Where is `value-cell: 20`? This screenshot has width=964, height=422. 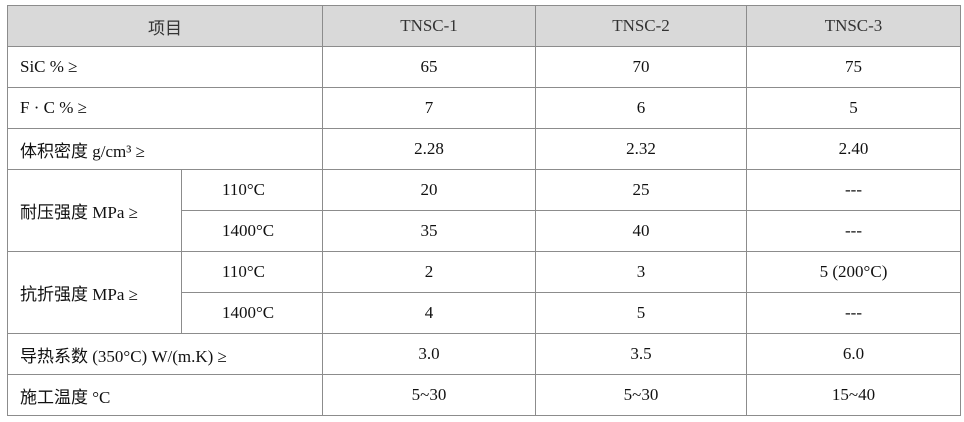 value-cell: 20 is located at coordinates (429, 190).